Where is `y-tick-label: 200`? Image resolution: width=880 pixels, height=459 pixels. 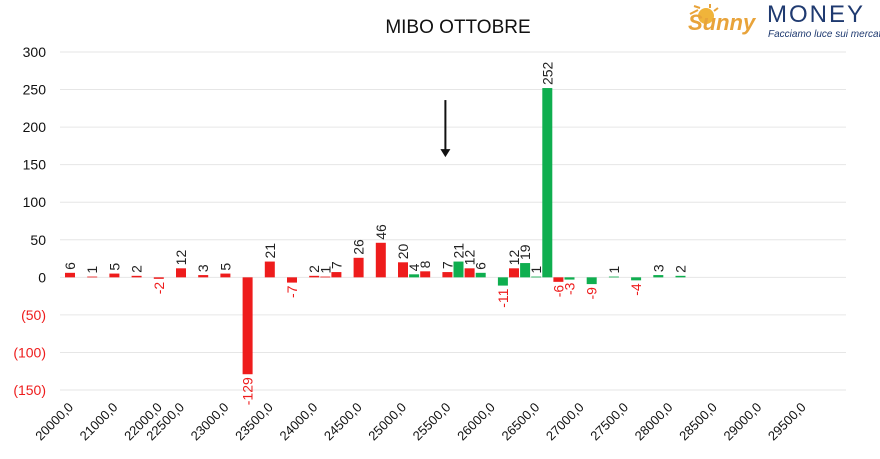 y-tick-label: 200 is located at coordinates (35, 127).